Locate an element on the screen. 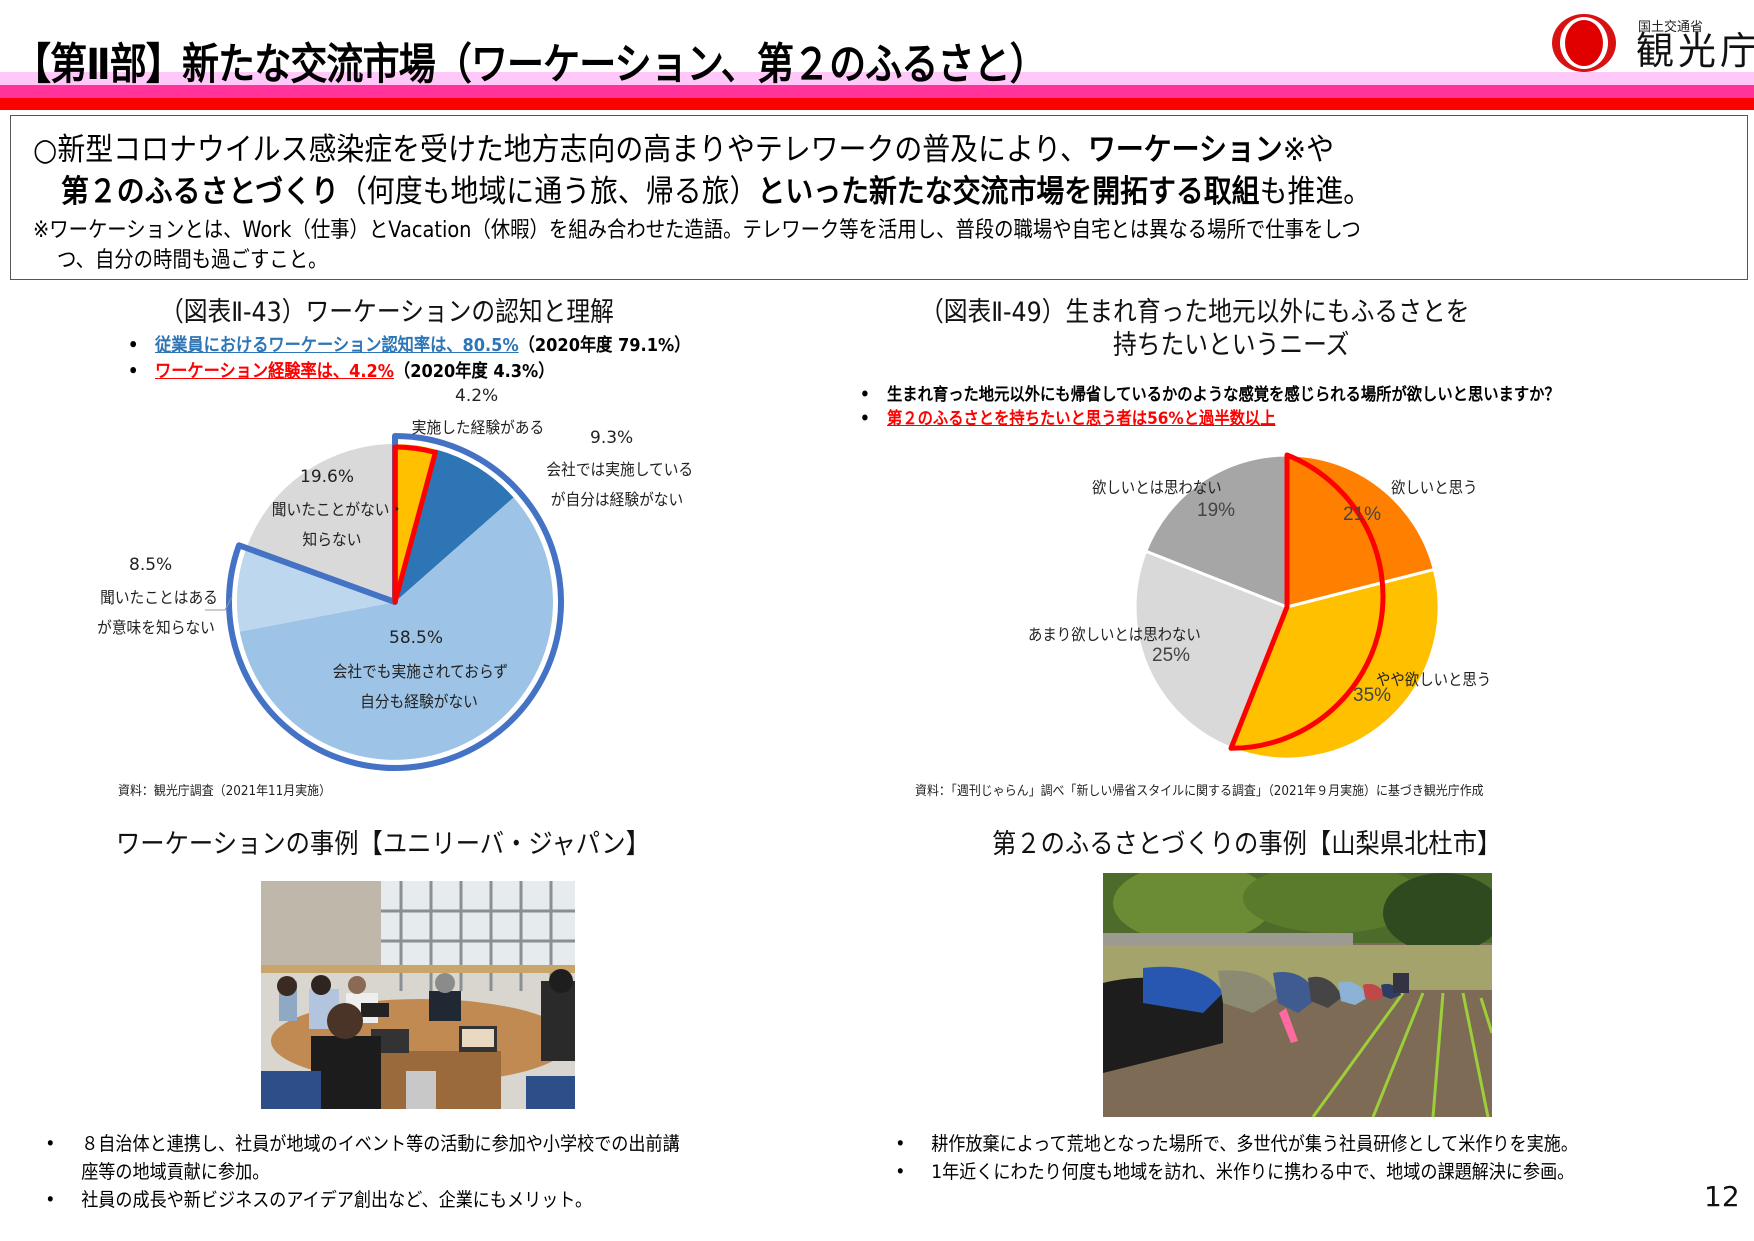 The height and width of the screenshot is (1241, 1754). agency-logo: 国土交通省 観光庁 is located at coordinates (1653, 42).